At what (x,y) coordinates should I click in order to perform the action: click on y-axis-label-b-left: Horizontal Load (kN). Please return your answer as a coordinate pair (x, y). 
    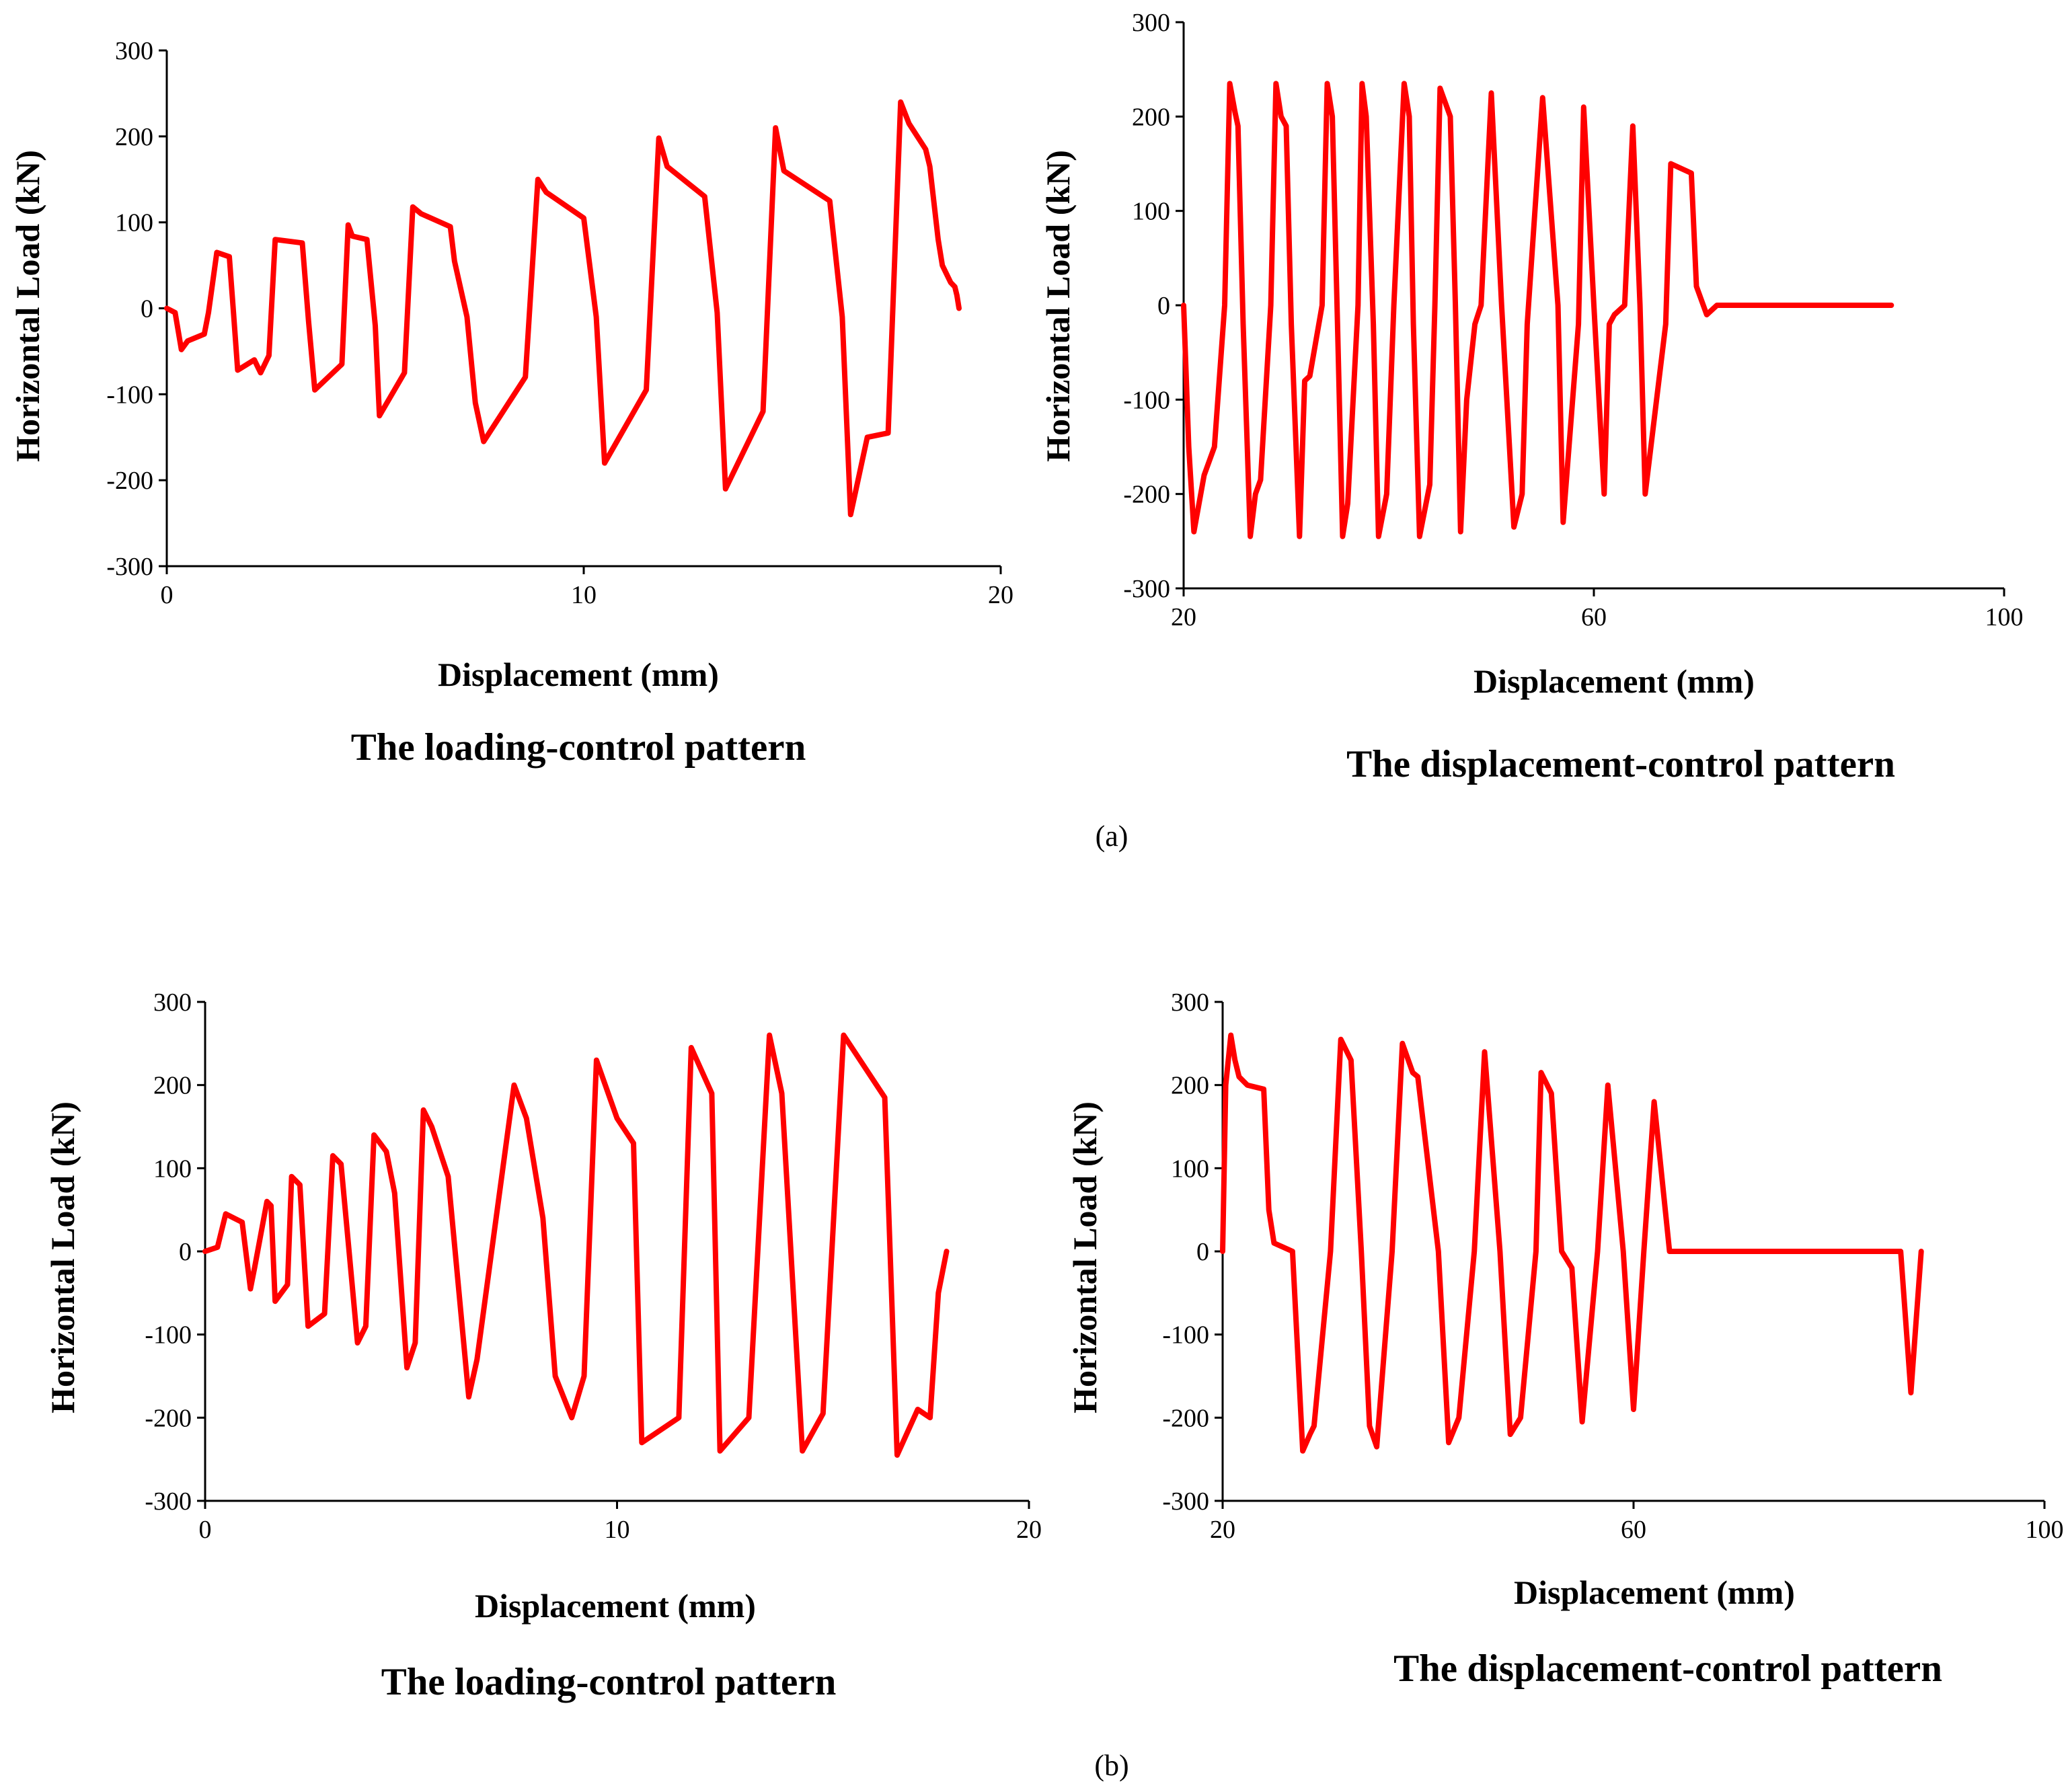
    Looking at the image, I should click on (62, 1257).